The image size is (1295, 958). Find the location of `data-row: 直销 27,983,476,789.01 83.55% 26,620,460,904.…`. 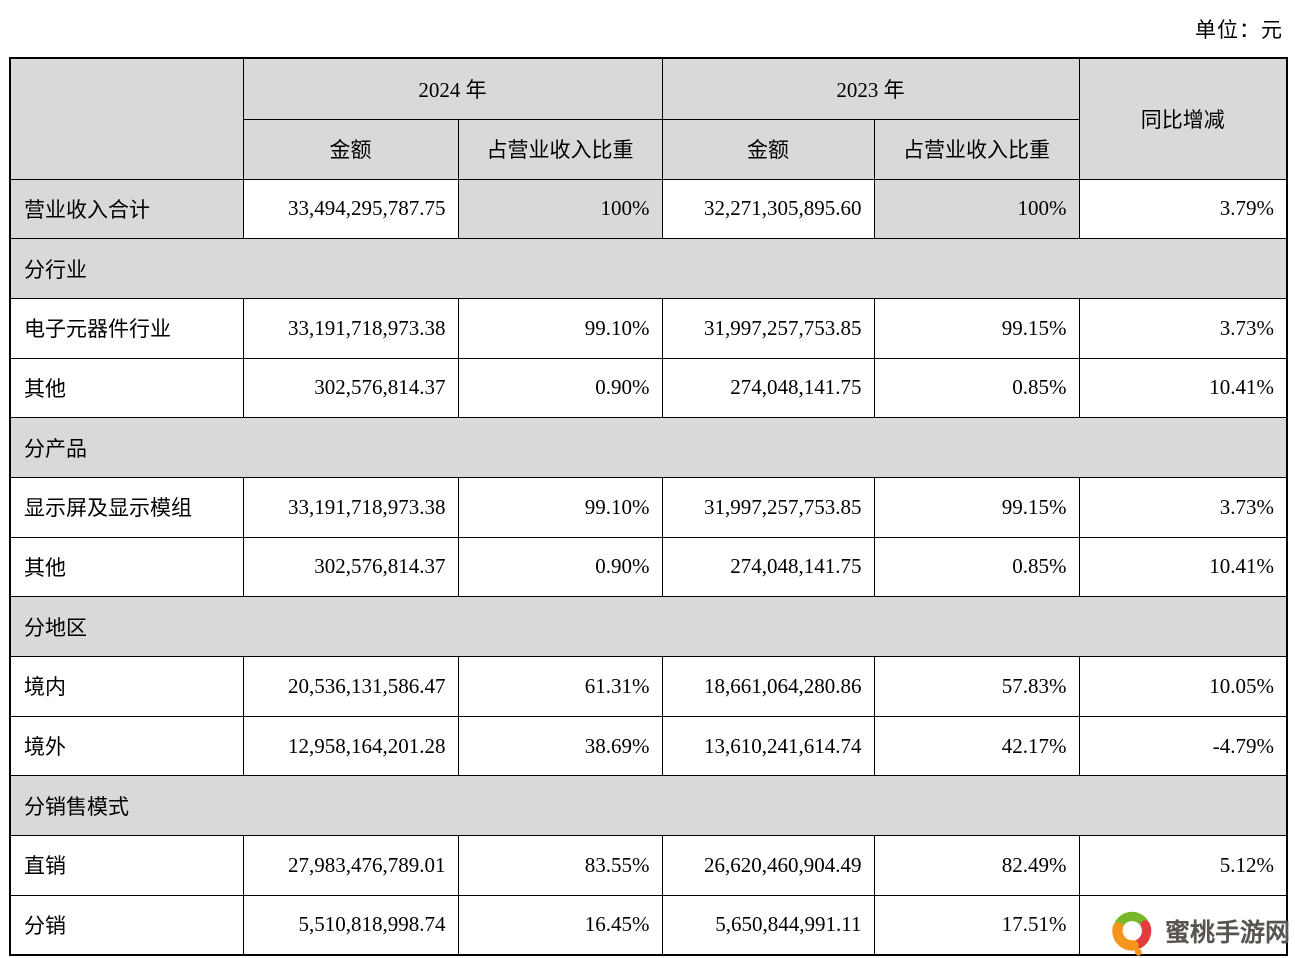

data-row: 直销 27,983,476,789.01 83.55% 26,620,460,904.… is located at coordinates (648, 865).